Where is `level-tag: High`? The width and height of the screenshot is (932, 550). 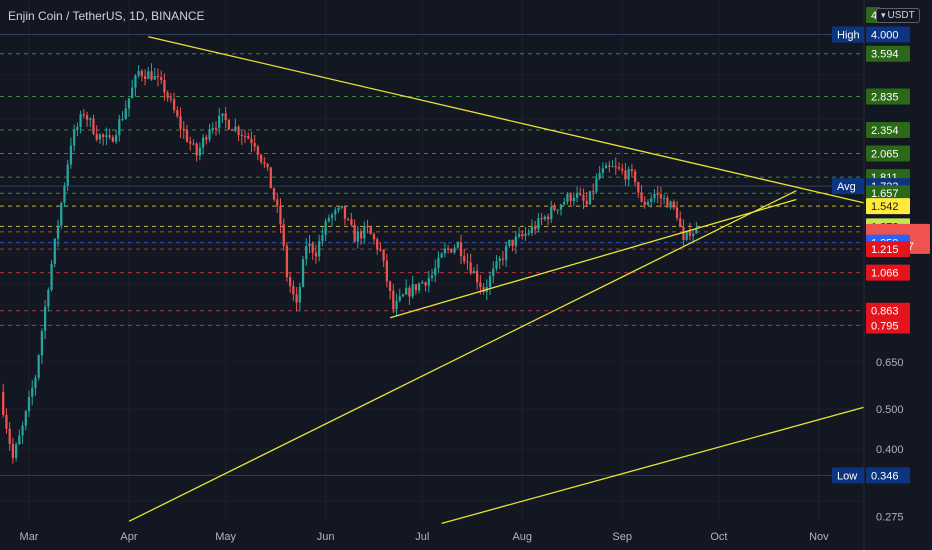 level-tag: High is located at coordinates (848, 35).